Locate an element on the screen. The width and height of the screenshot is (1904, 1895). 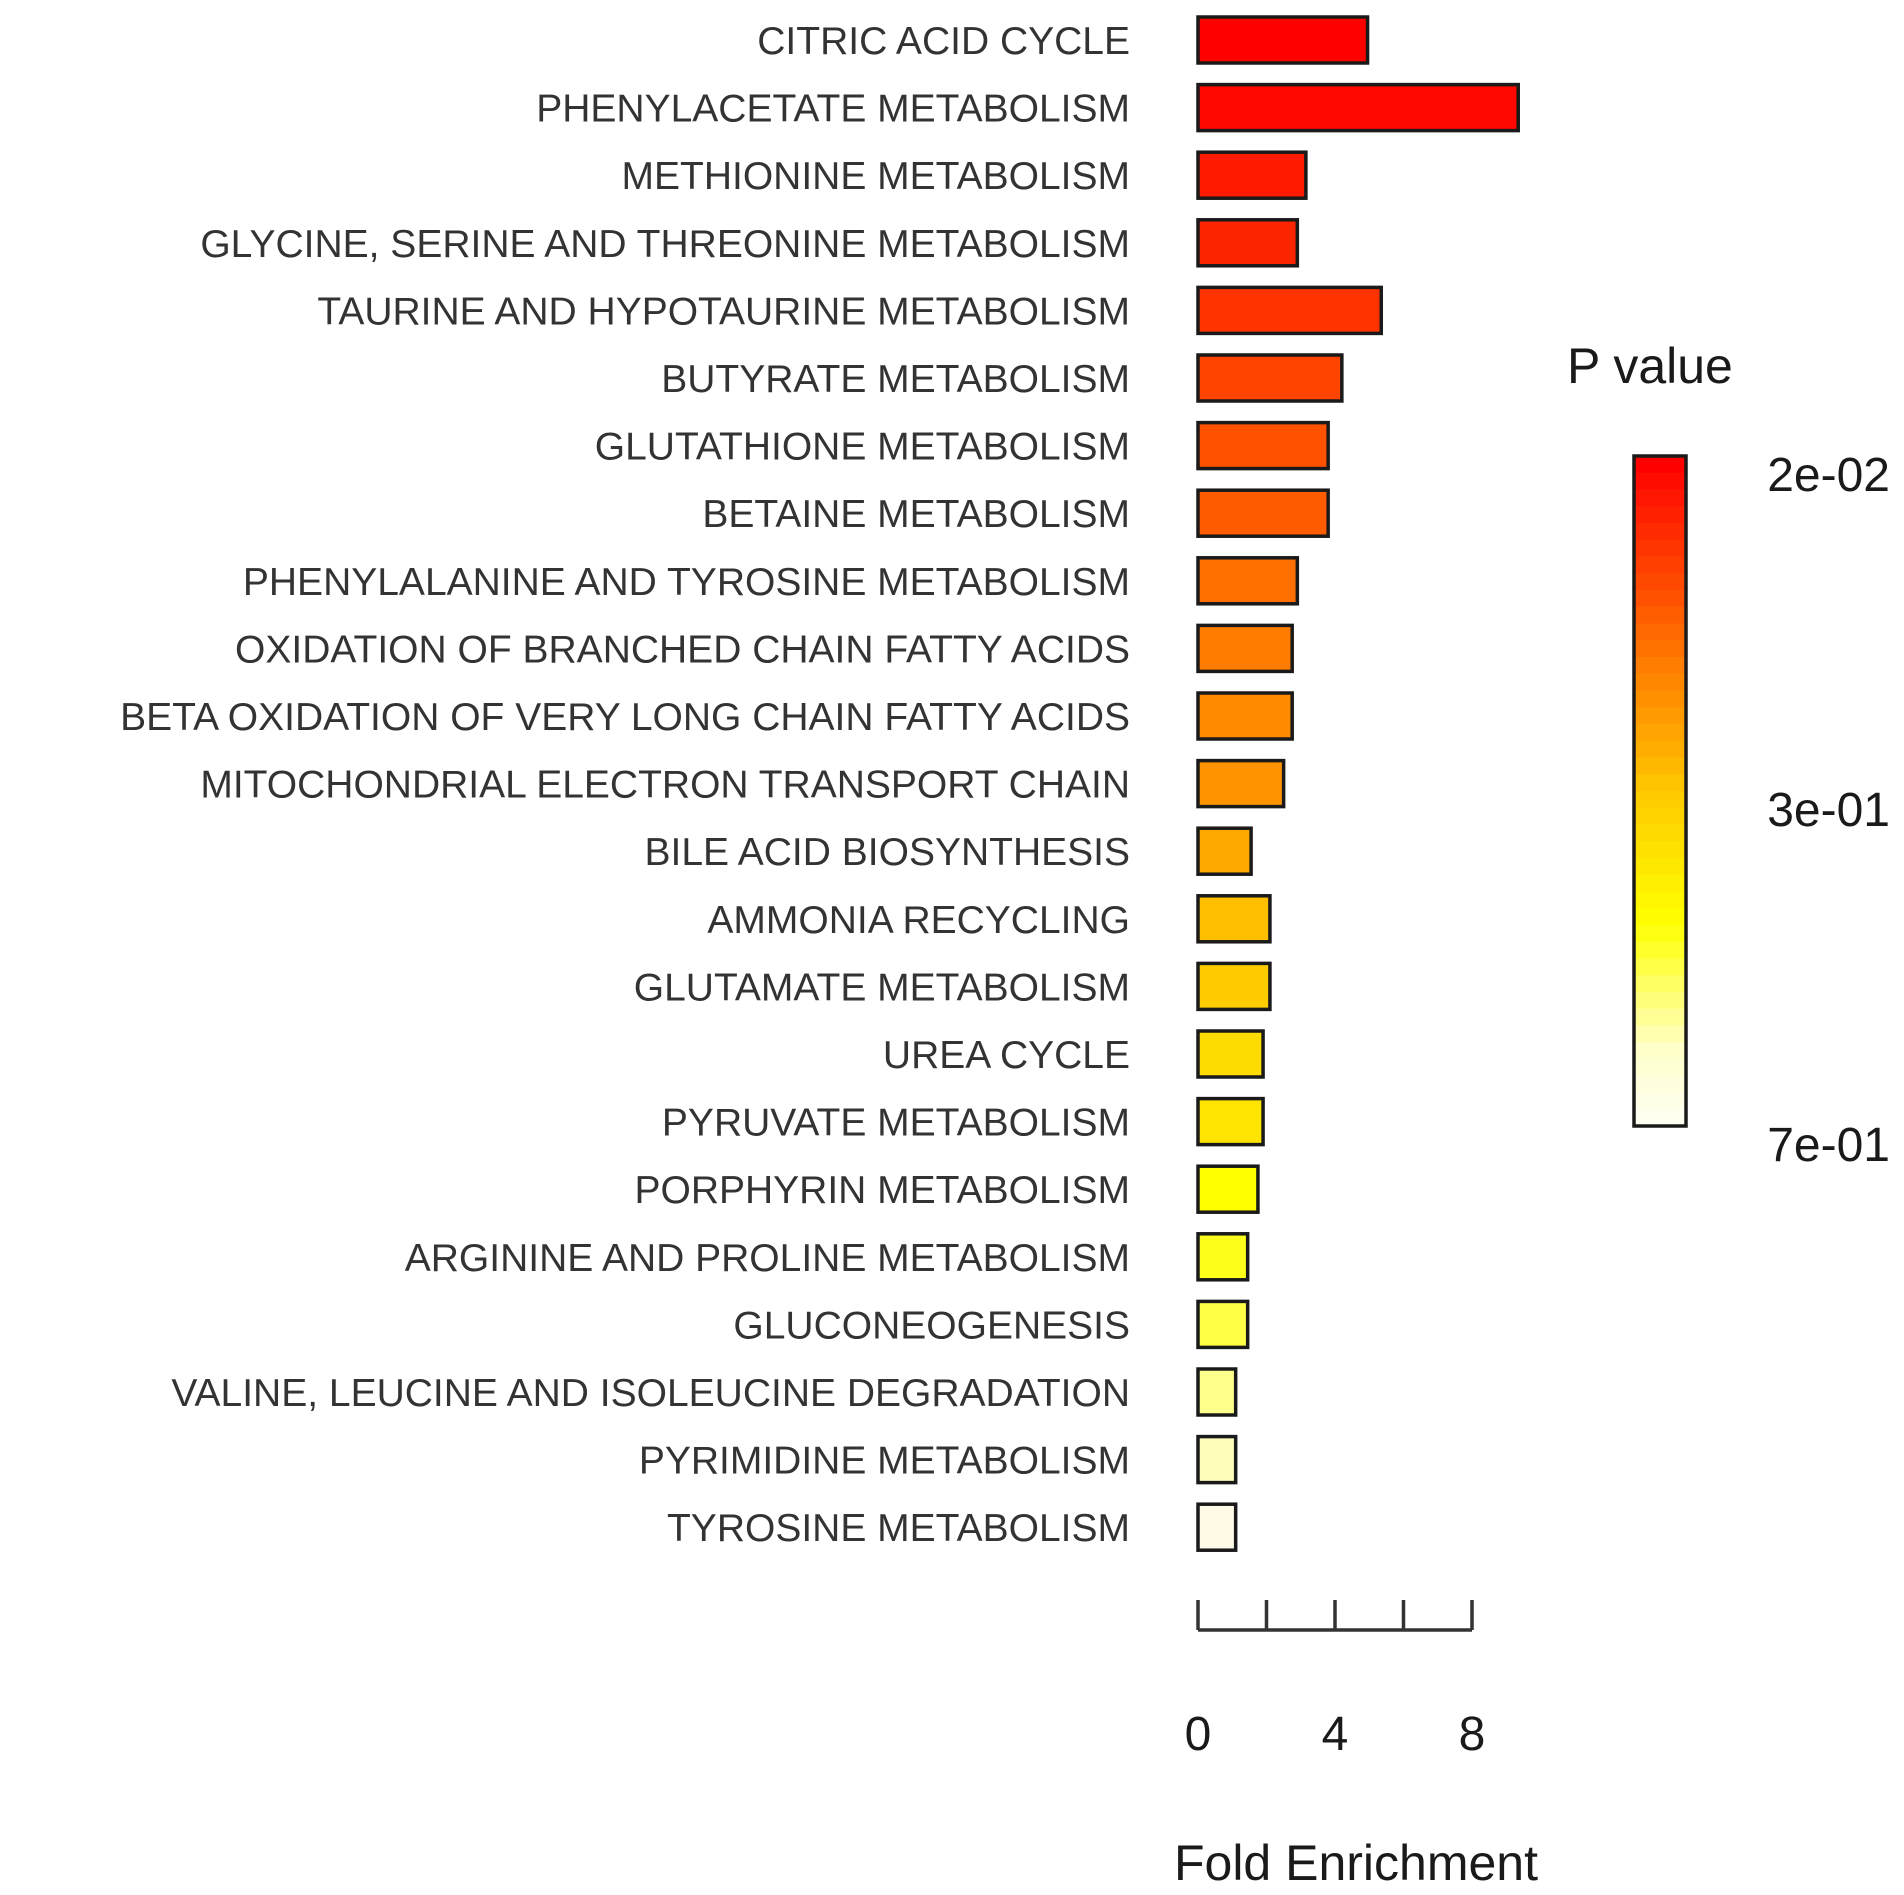
x-tick-label-3: 8 is located at coordinates (1472, 1734).